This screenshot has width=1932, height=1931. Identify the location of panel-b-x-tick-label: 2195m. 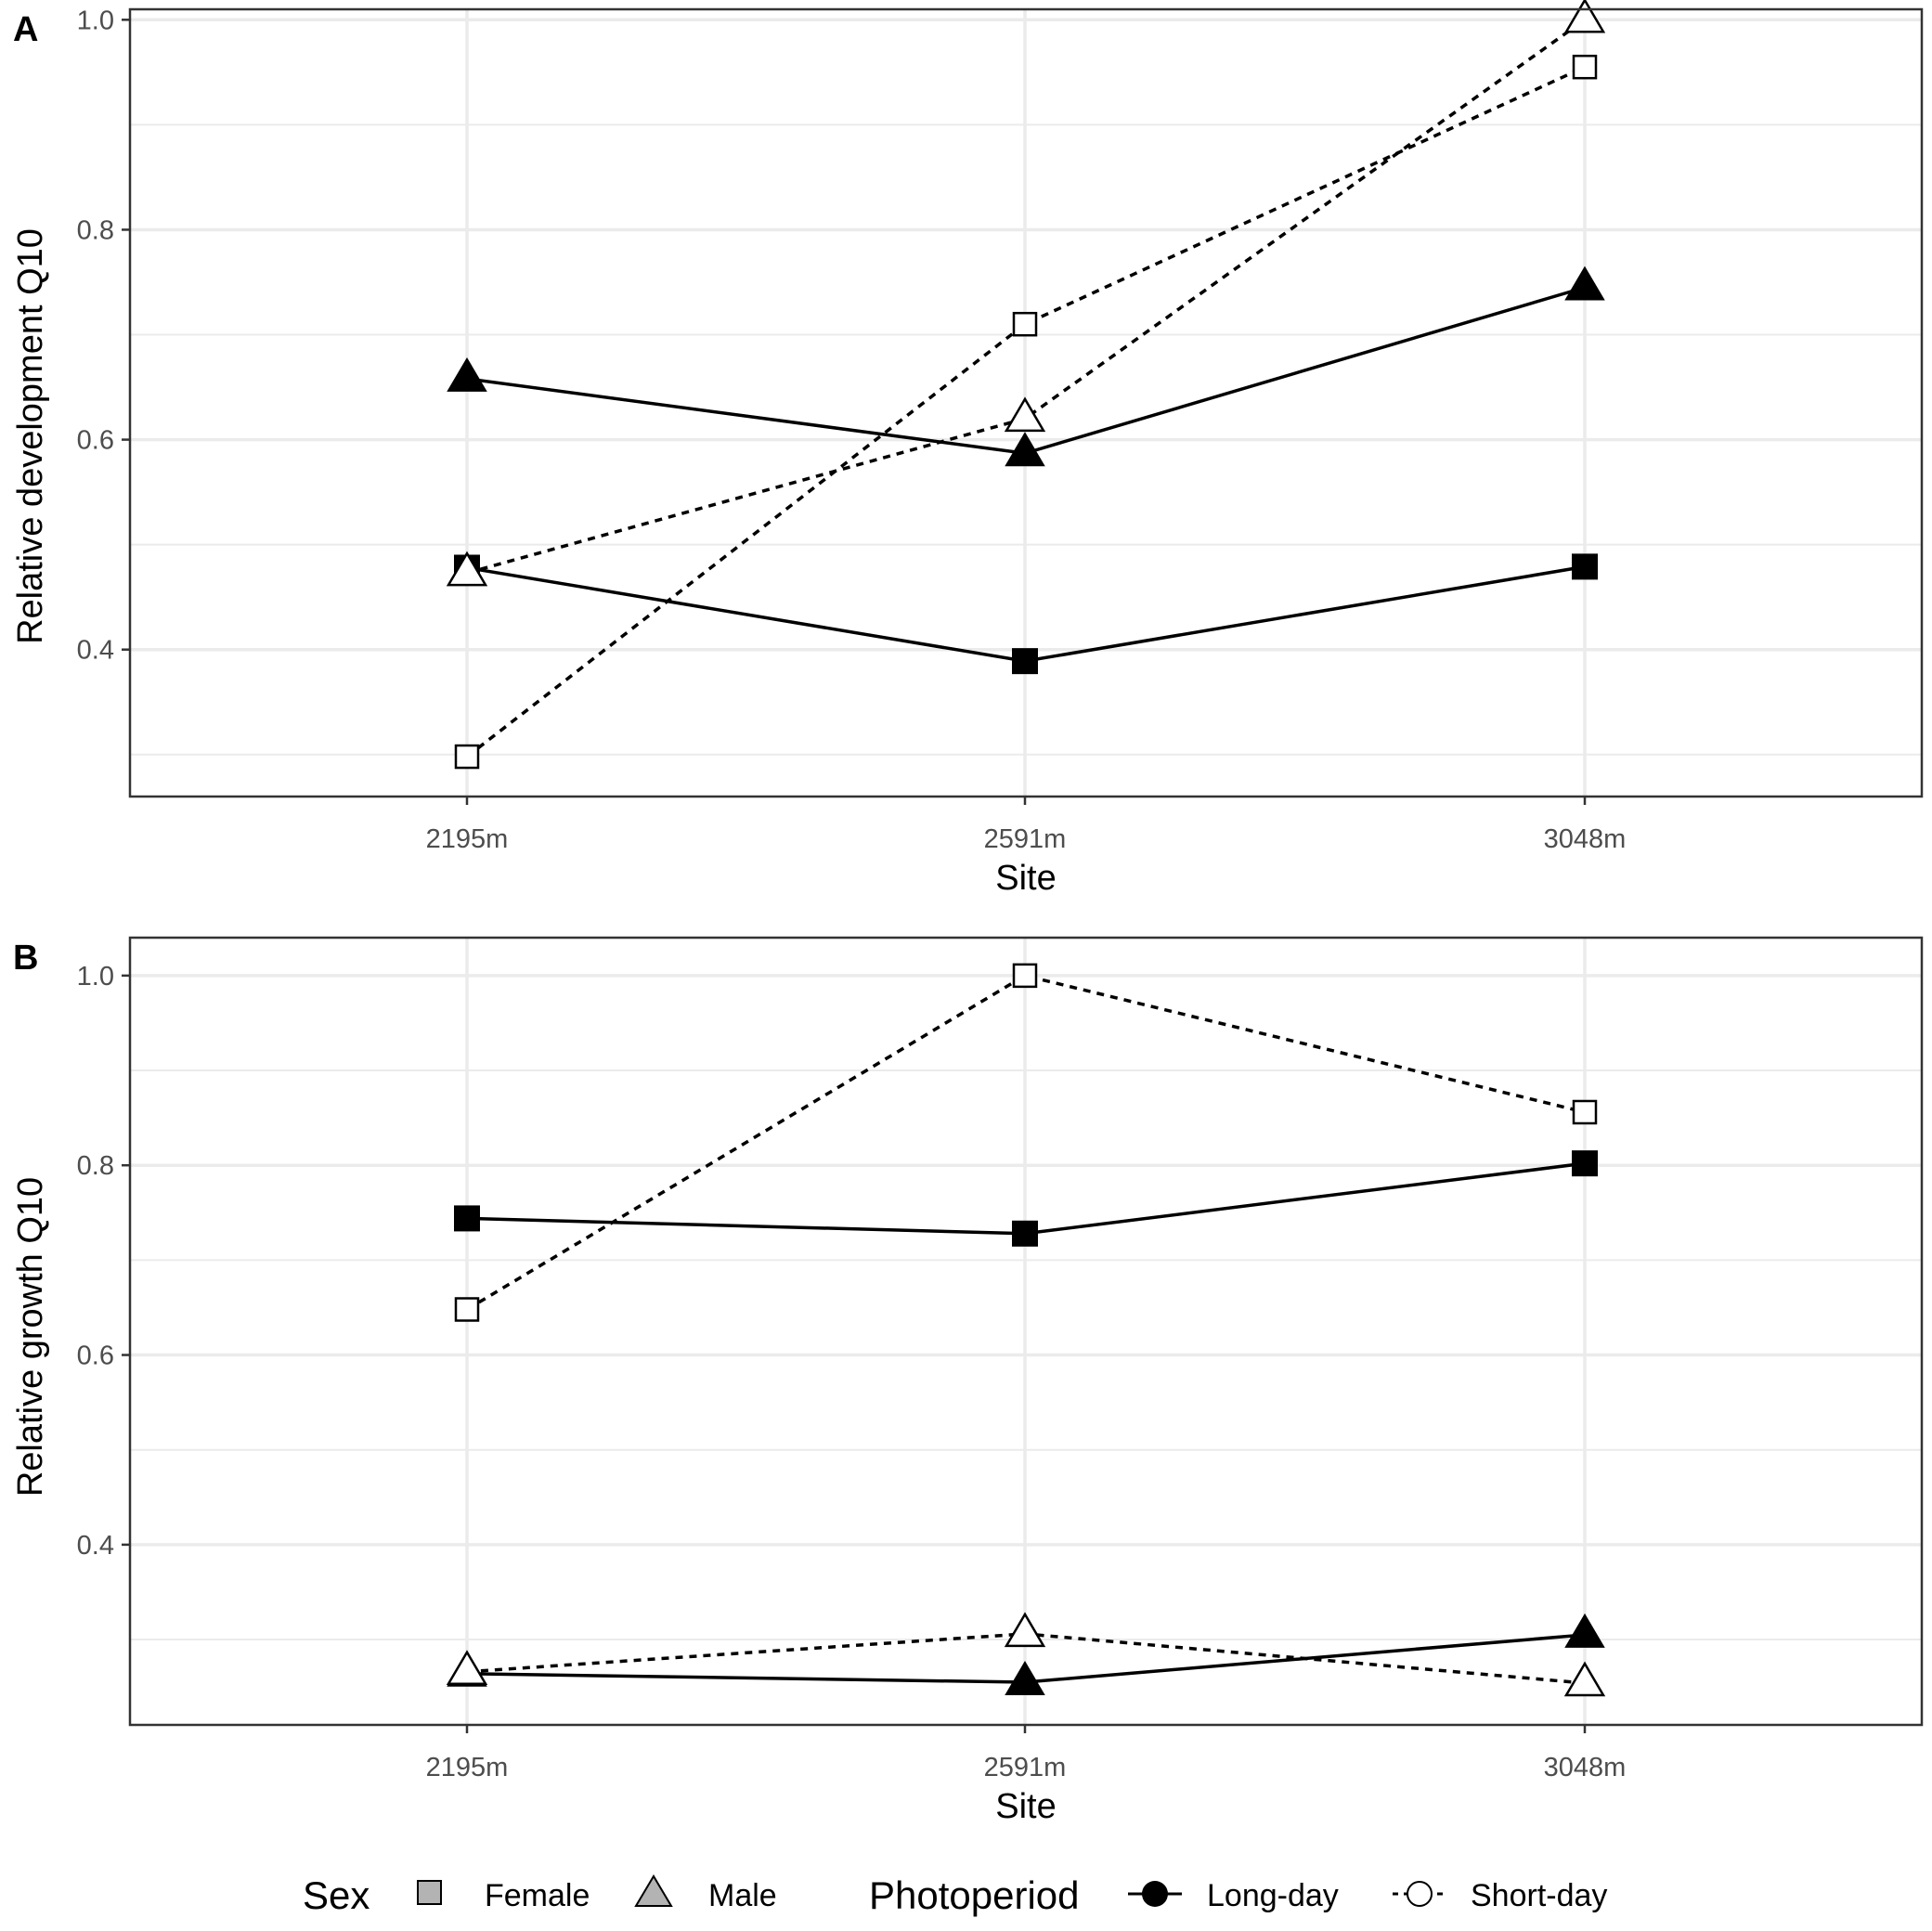
(467, 1767).